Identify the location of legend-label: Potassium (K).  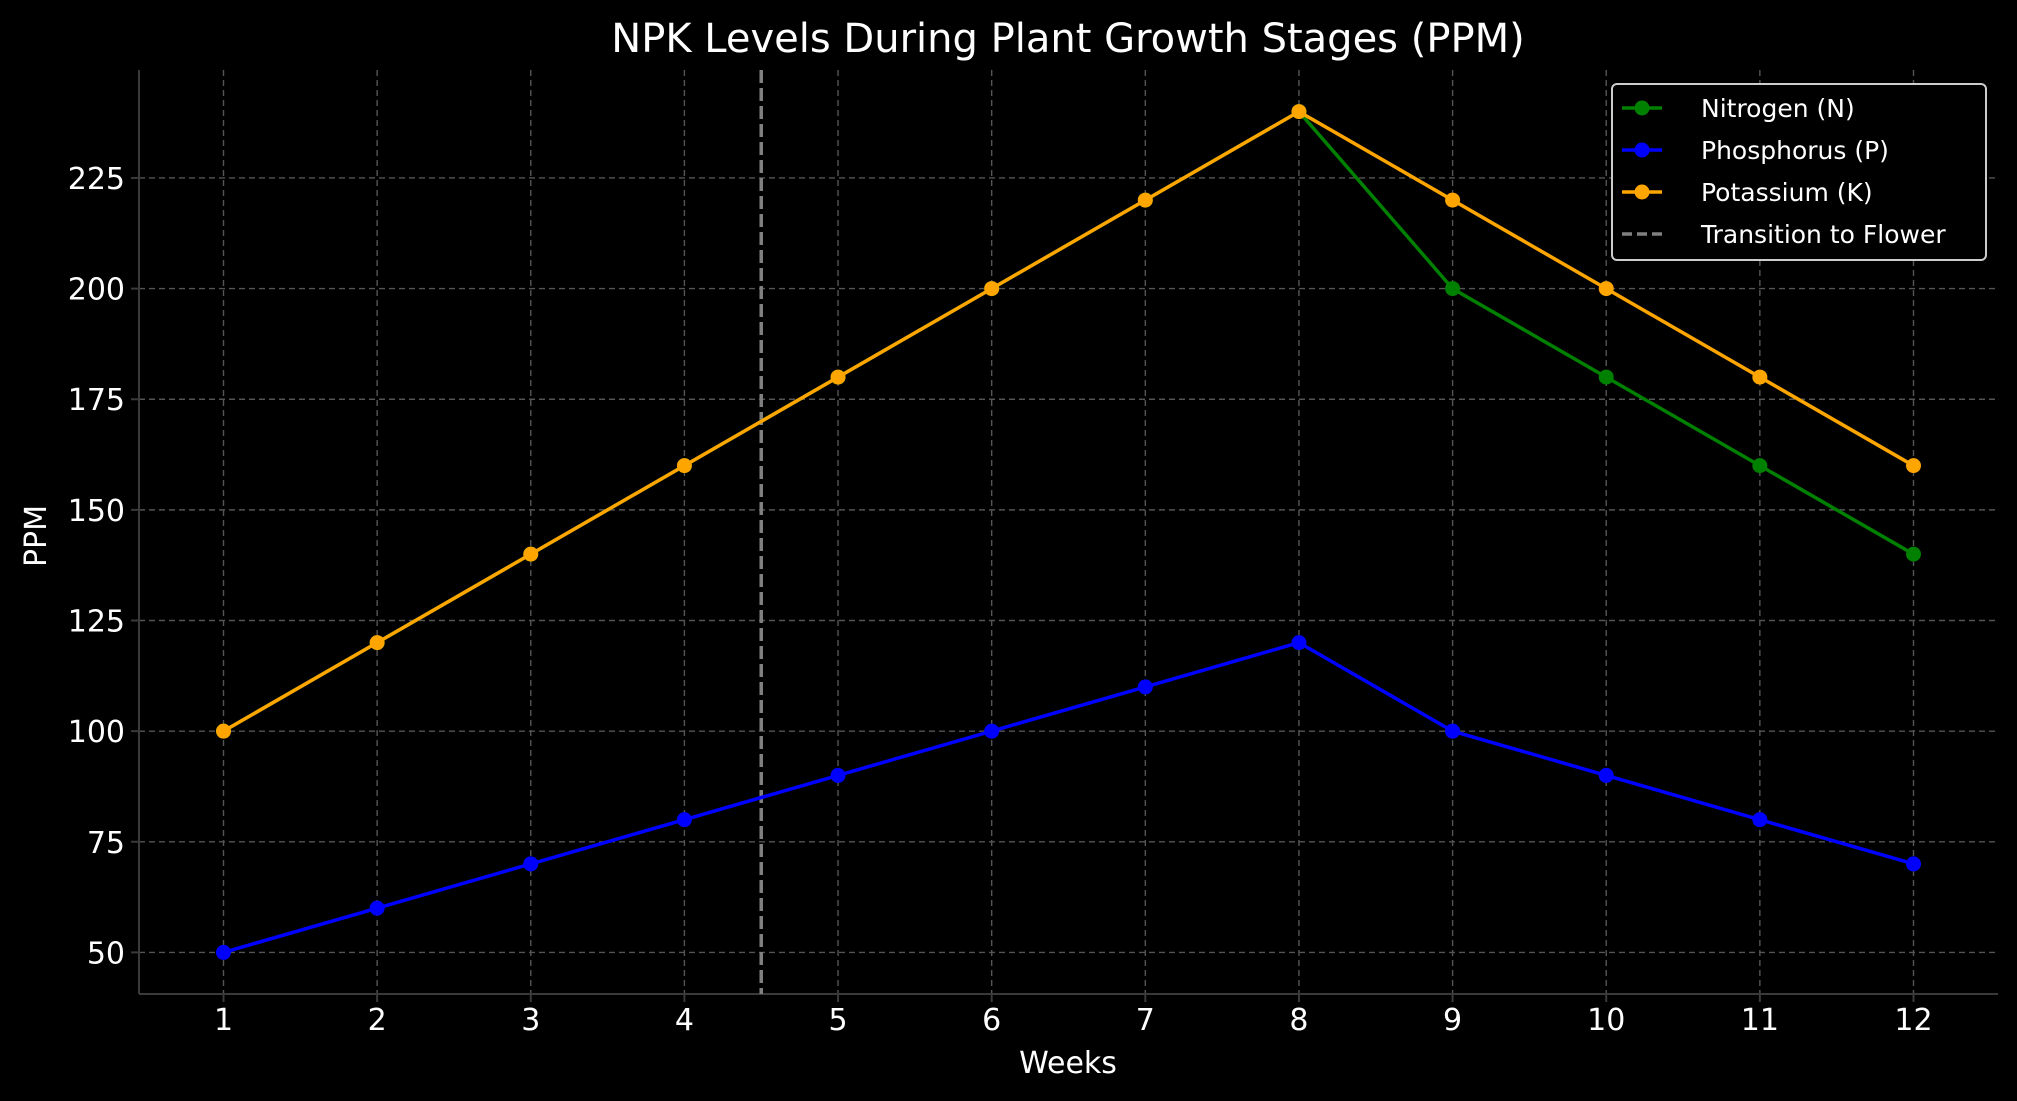
(1787, 192).